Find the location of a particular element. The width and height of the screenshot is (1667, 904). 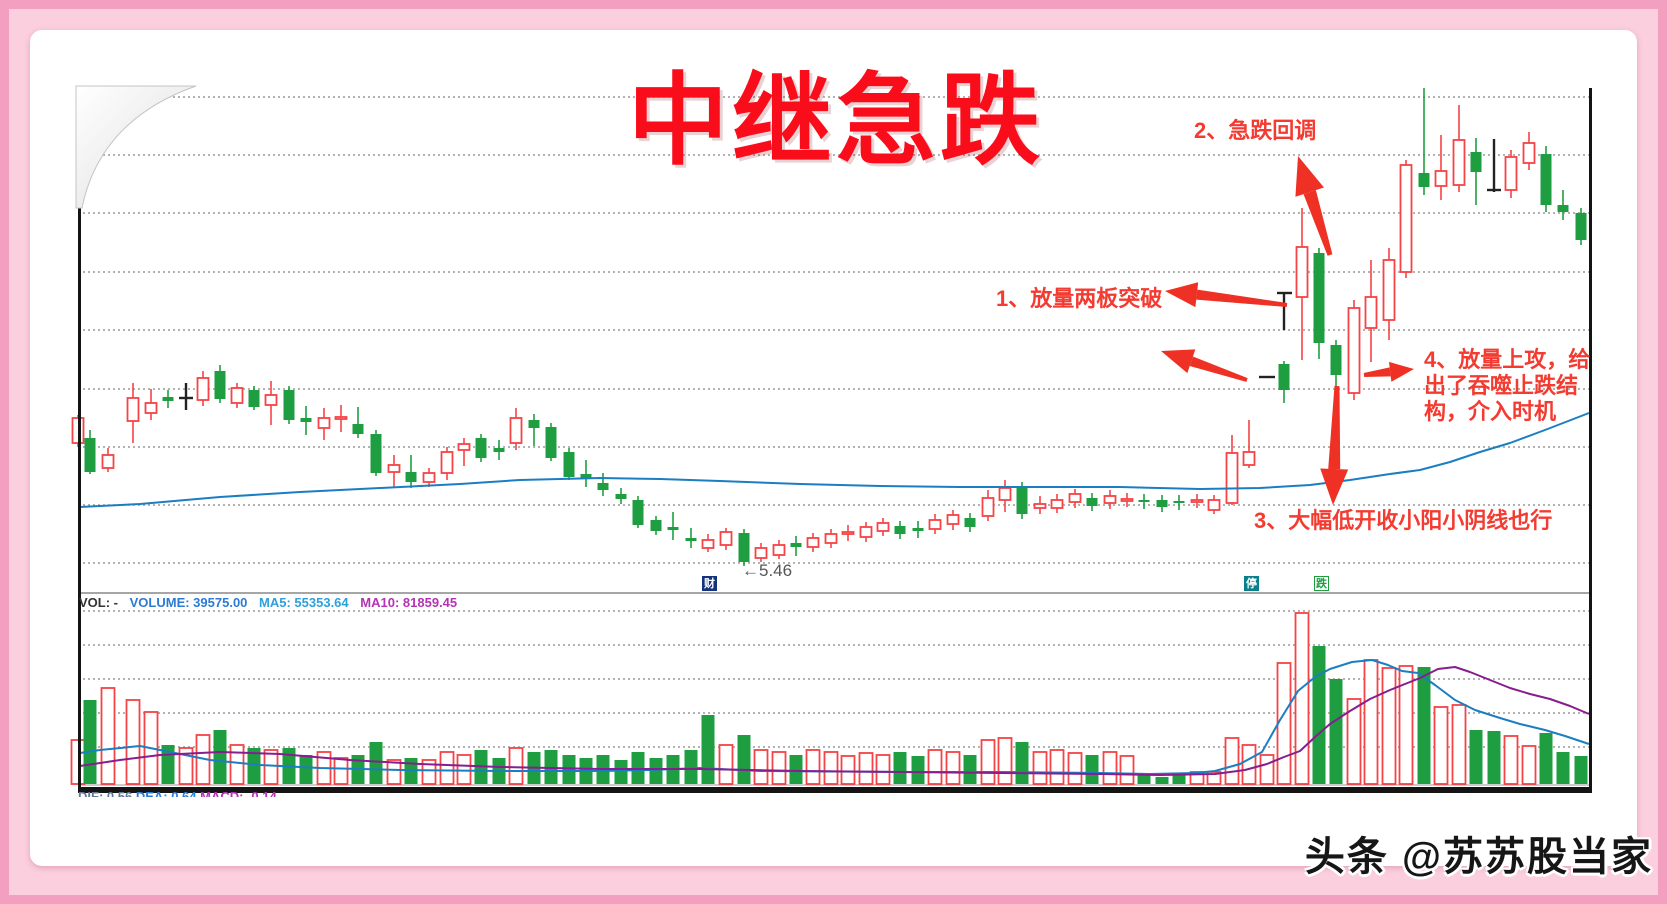

event-tag-cai: 财 is located at coordinates (709, 583).